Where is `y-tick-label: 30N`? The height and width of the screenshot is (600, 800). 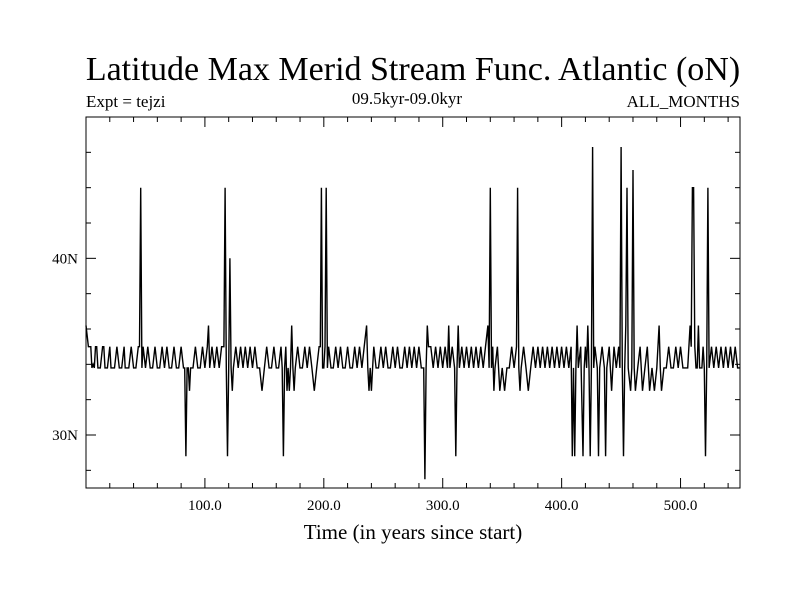
y-tick-label: 30N is located at coordinates (65, 436).